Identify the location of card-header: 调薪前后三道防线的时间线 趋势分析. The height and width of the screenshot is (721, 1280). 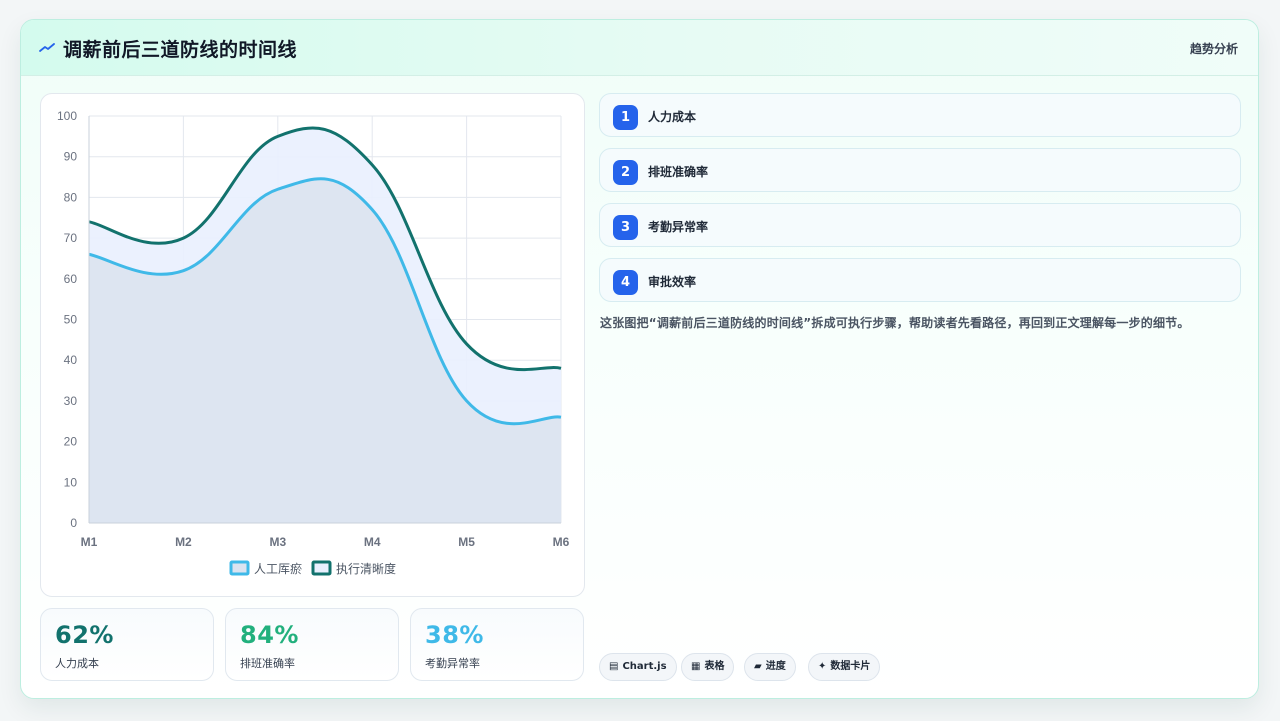
(639, 48).